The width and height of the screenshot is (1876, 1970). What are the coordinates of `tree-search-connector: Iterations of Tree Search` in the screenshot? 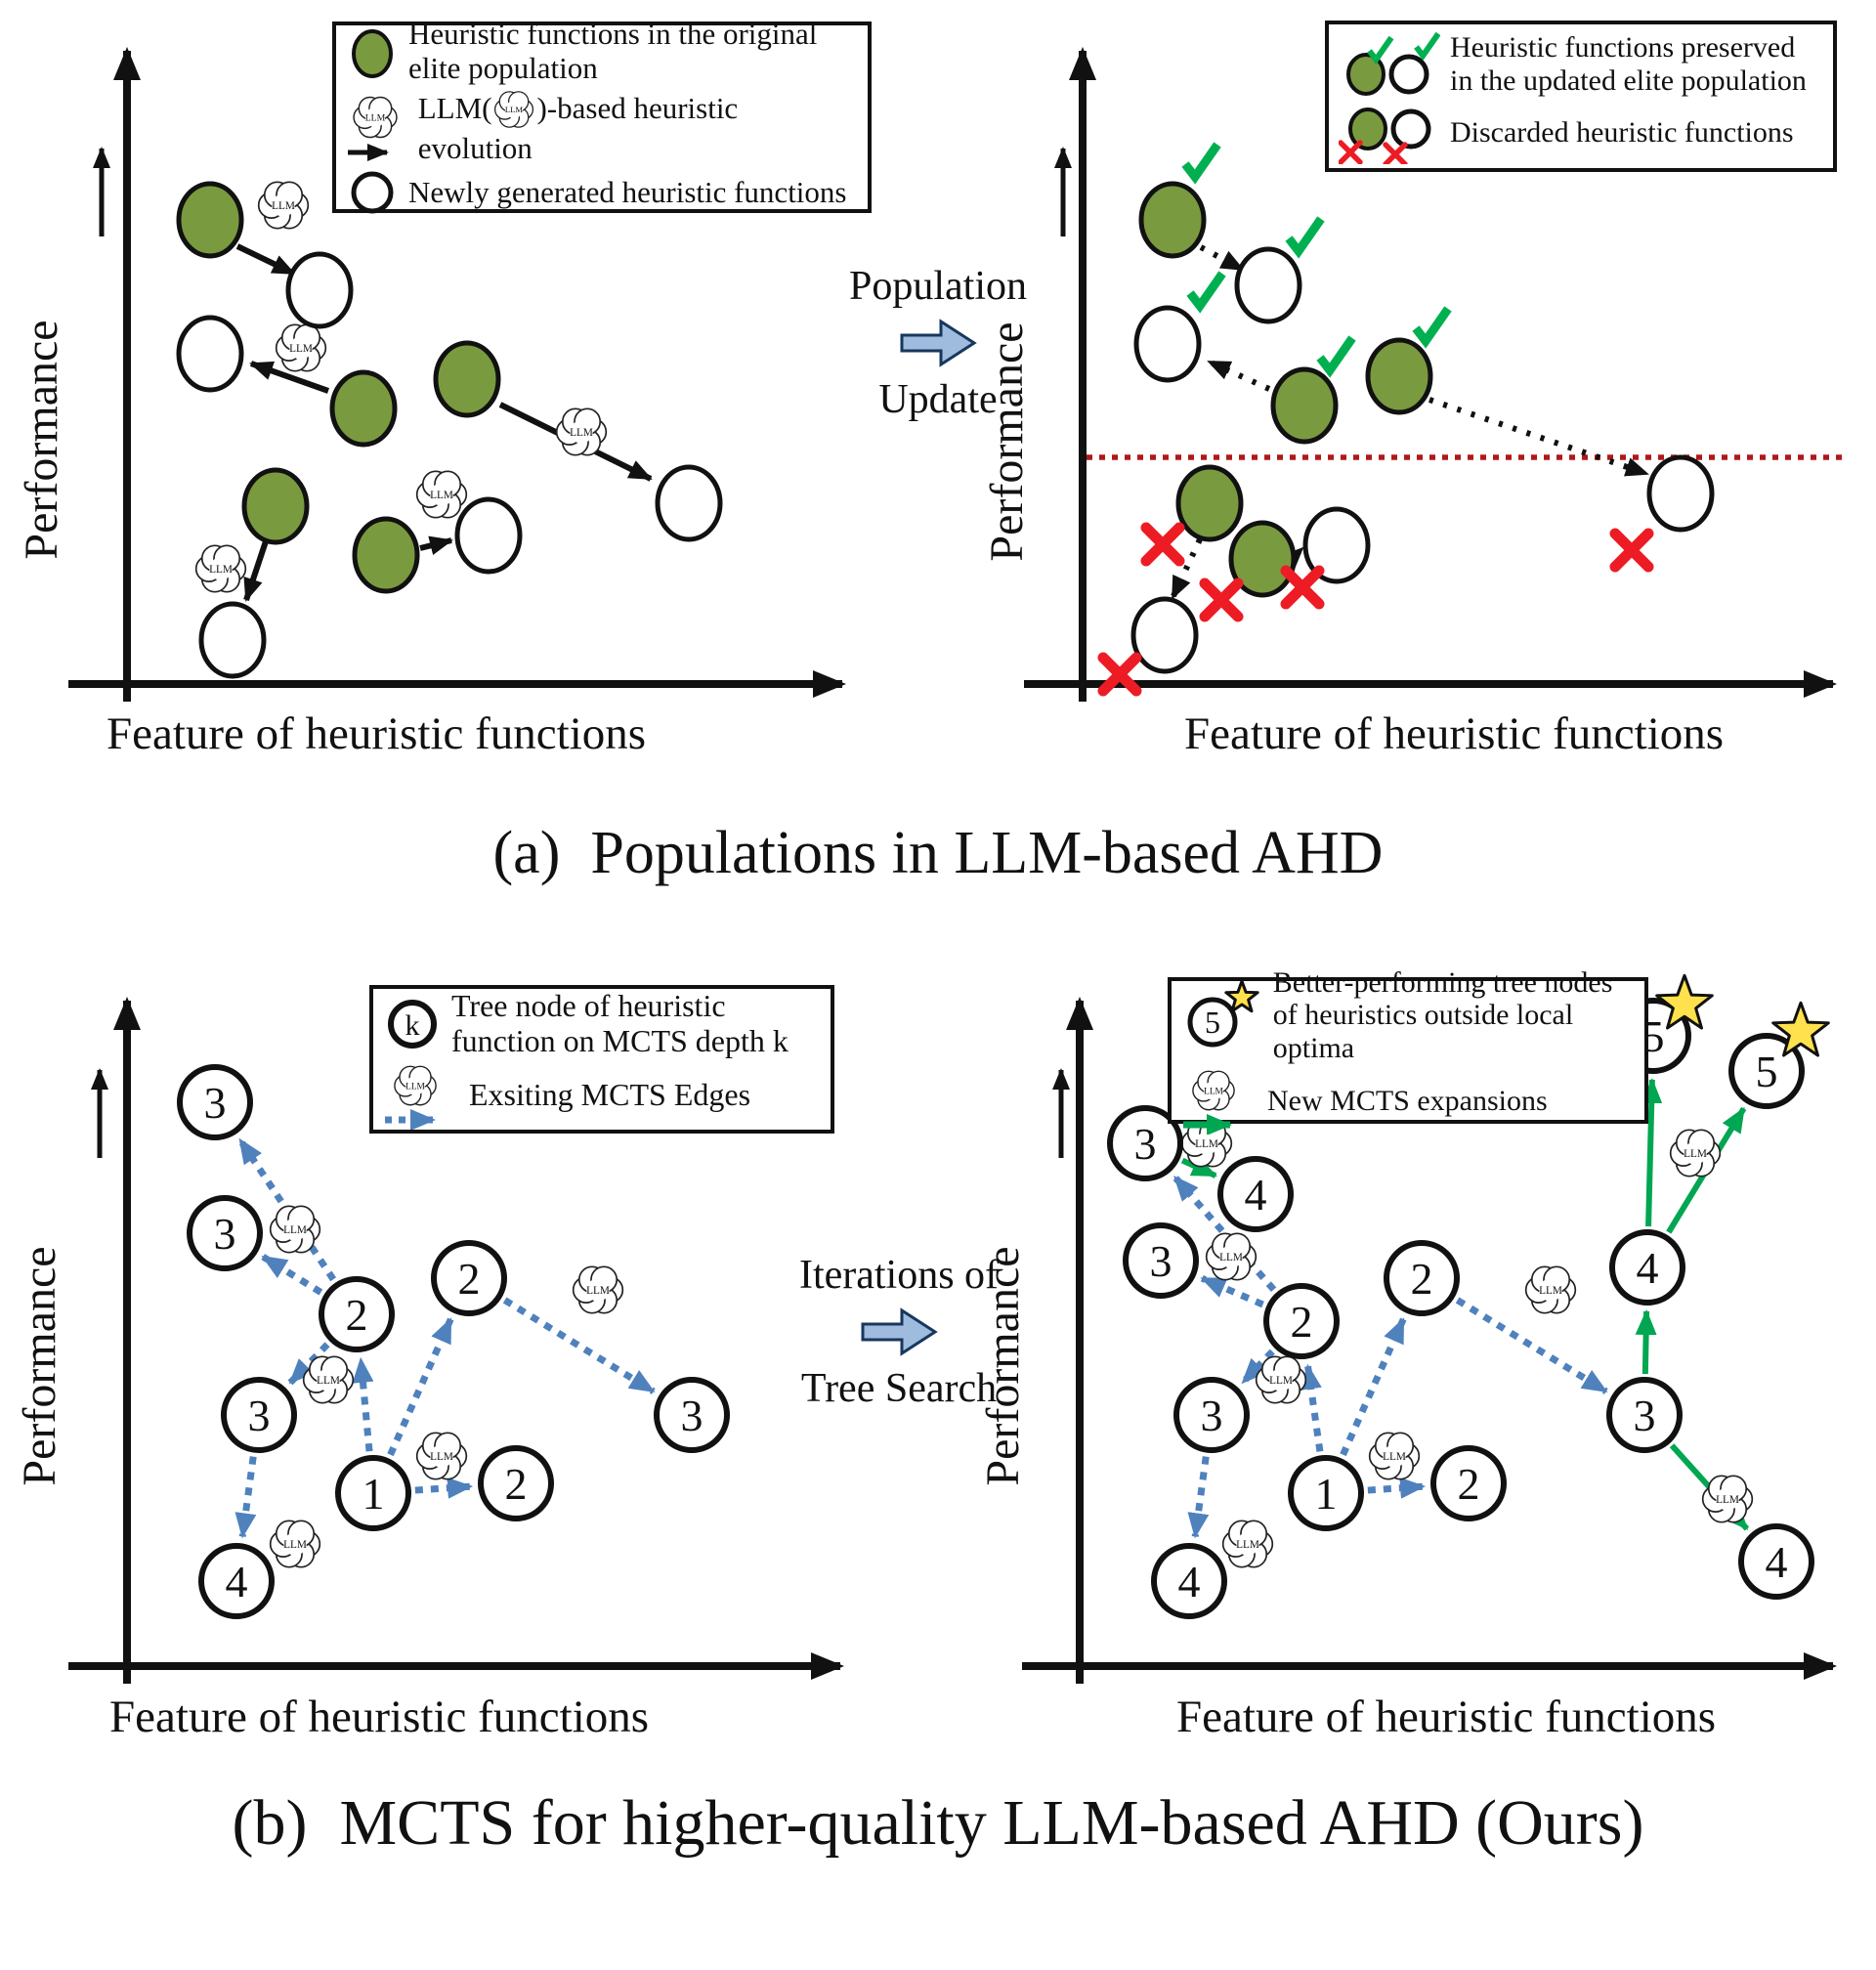 It's located at (899, 1332).